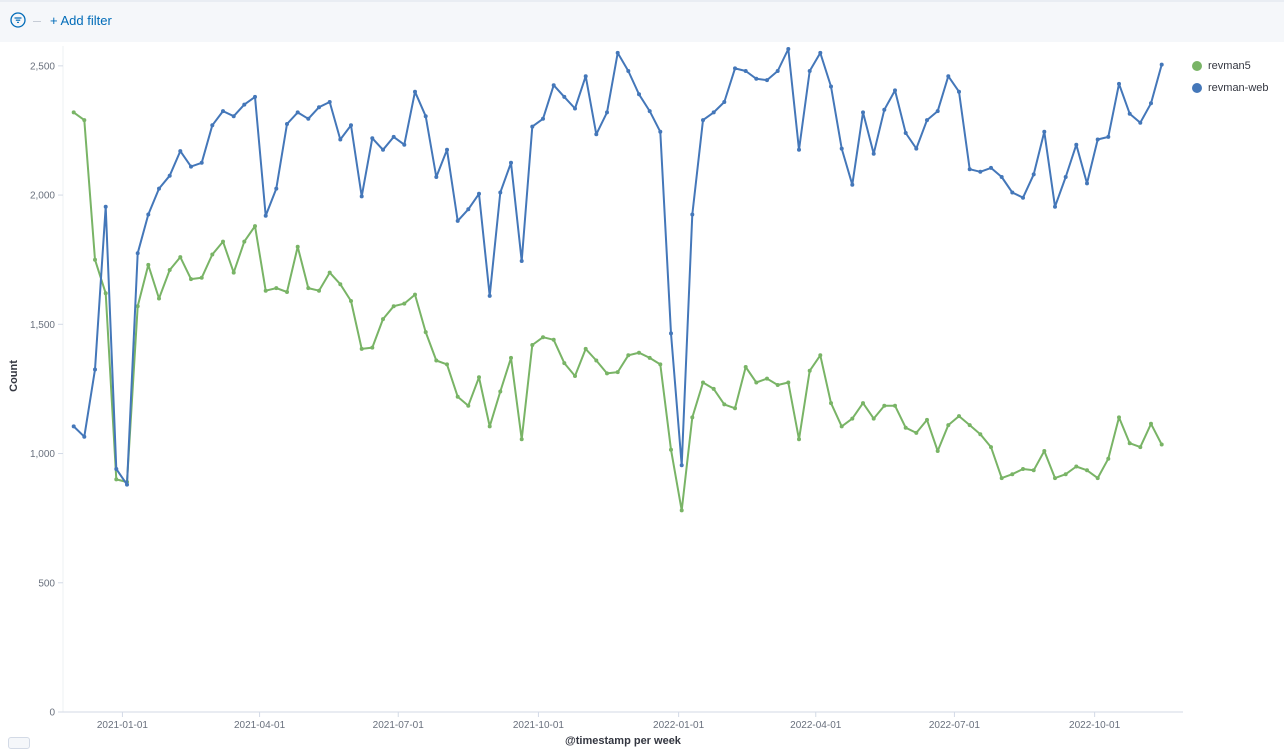 The image size is (1284, 749). I want to click on legend-item-revman-web: revman-web, so click(1230, 88).